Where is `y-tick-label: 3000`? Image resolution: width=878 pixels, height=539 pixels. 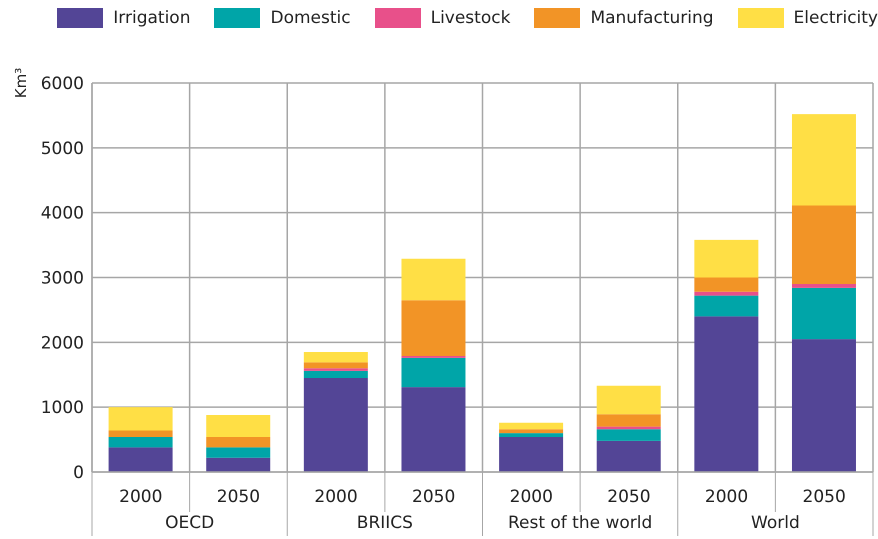
y-tick-label: 3000 is located at coordinates (62, 278).